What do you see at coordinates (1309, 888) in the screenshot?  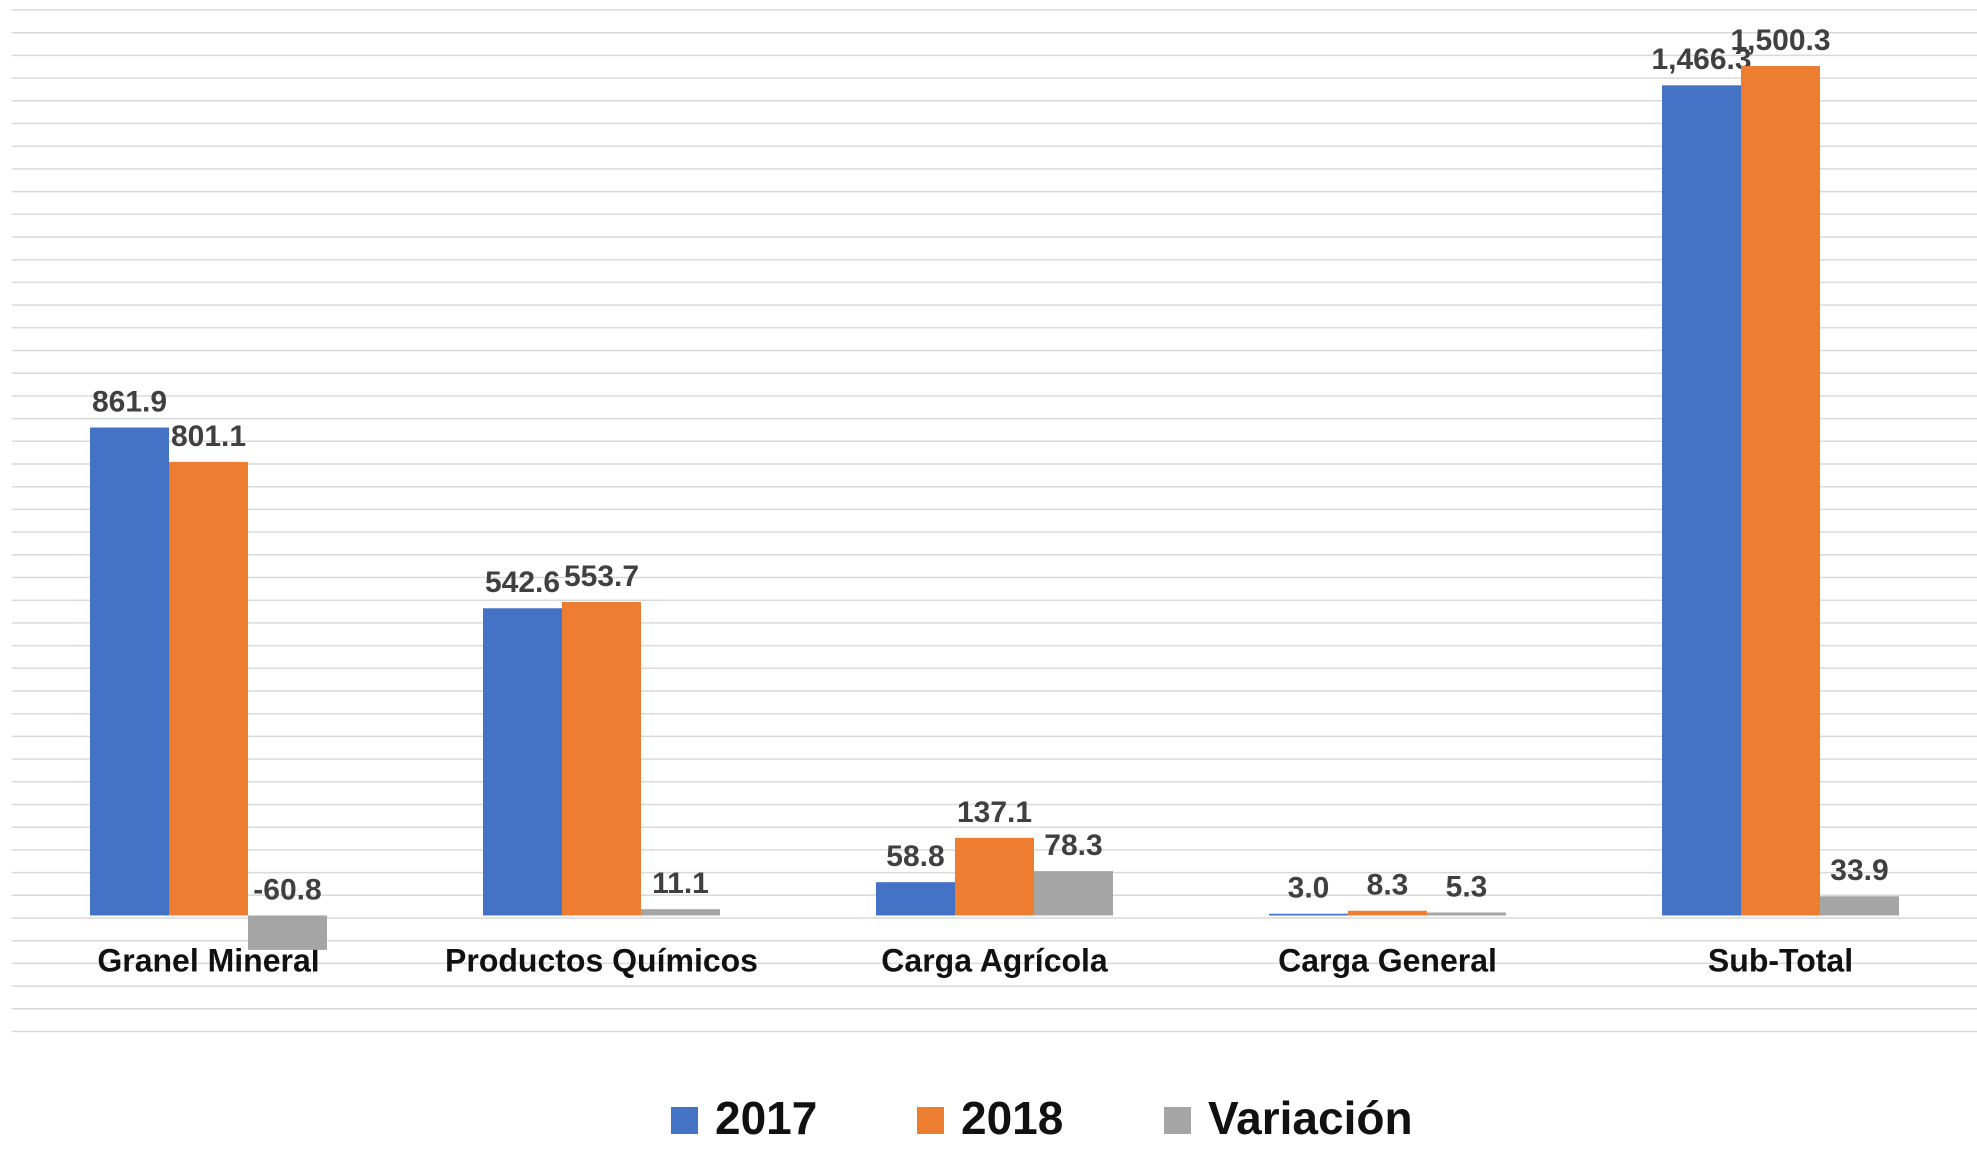 I see `value-label: 3.0` at bounding box center [1309, 888].